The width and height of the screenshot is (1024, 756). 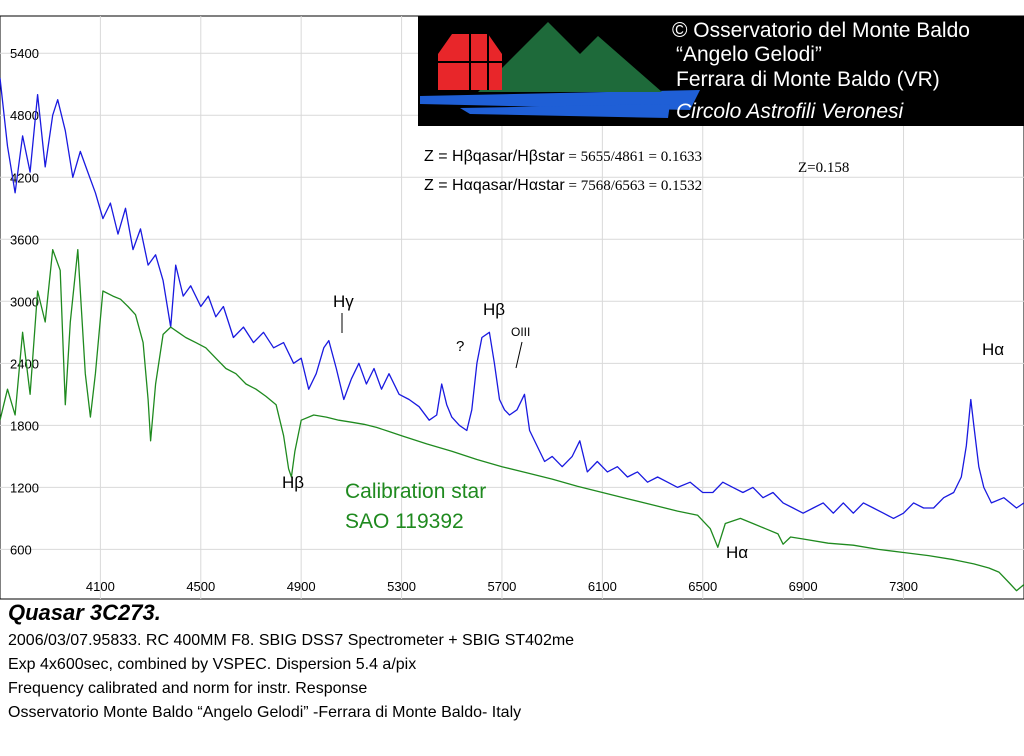 I want to click on y-tick-label: 2400, so click(x=24, y=363).